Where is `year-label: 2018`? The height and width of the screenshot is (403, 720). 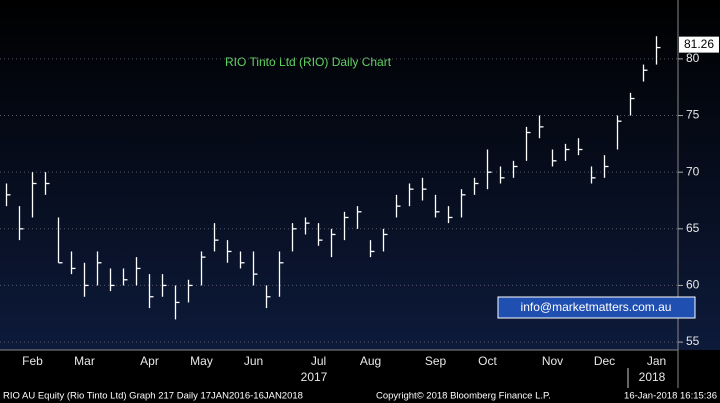 year-label: 2018 is located at coordinates (652, 377).